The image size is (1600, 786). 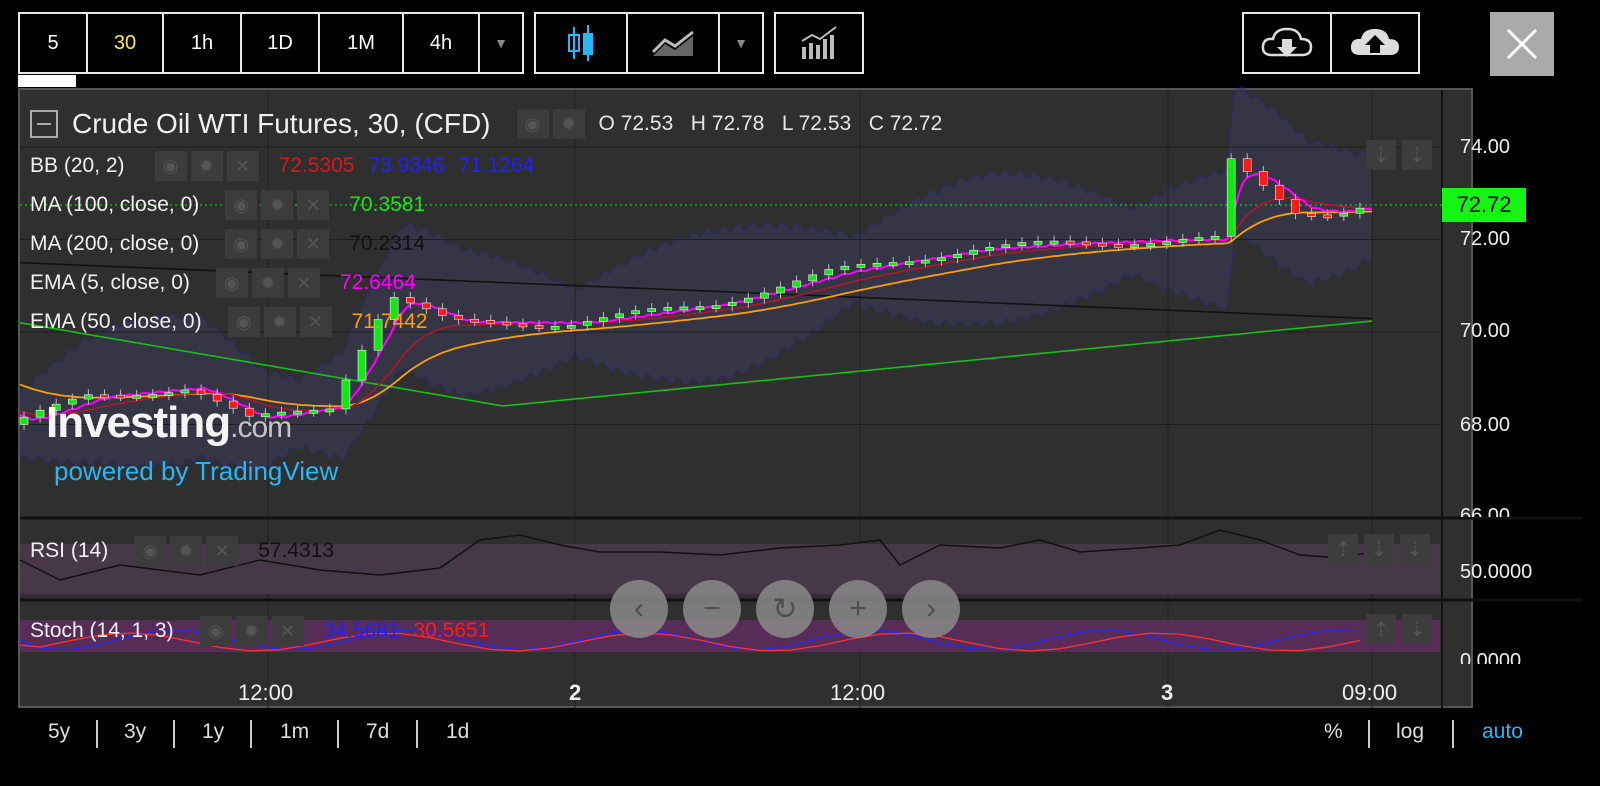 I want to click on interval-more-dropdown: ▼, so click(x=501, y=43).